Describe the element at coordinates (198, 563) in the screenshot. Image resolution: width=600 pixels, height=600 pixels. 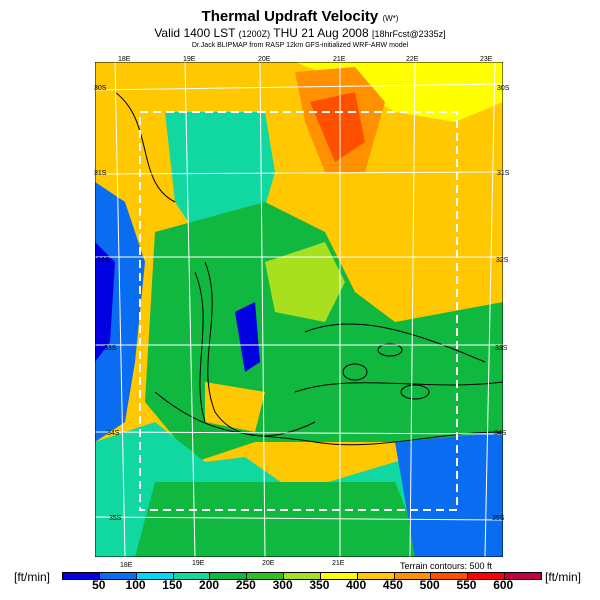
I see `lon-label-bottom: 19E` at that location.